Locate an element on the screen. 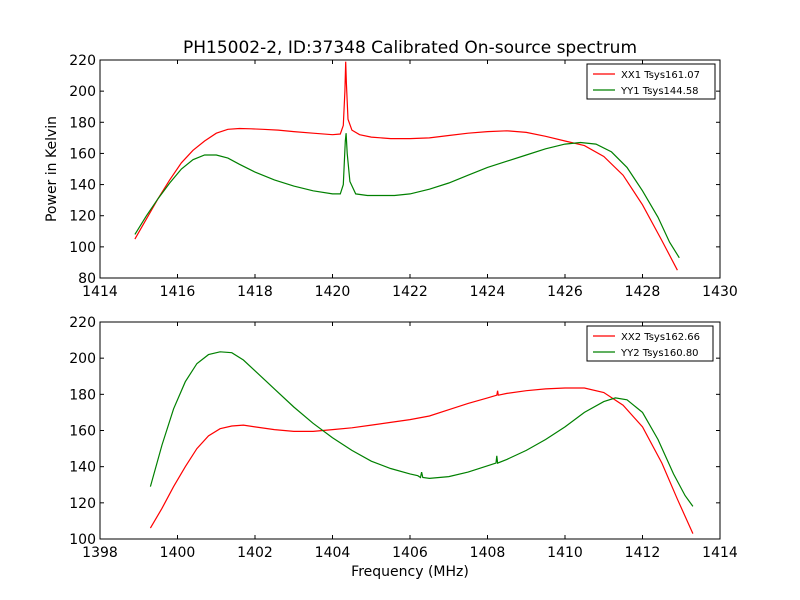 The height and width of the screenshot is (600, 800). x-tick-label: 1420 is located at coordinates (333, 292).